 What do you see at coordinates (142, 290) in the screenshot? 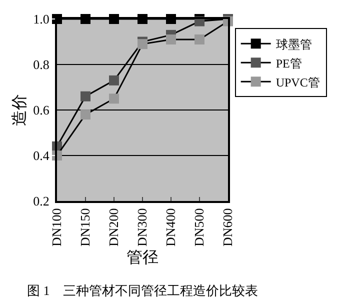
I see `caption: 图 1 三种管材不同管径工程造价比较表` at bounding box center [142, 290].